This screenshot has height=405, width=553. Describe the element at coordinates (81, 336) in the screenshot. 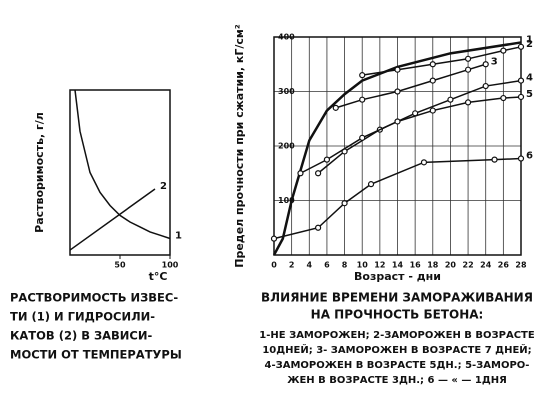

I see `caption-line: КАТОВ (2) В ЗАВИСИ-` at that location.